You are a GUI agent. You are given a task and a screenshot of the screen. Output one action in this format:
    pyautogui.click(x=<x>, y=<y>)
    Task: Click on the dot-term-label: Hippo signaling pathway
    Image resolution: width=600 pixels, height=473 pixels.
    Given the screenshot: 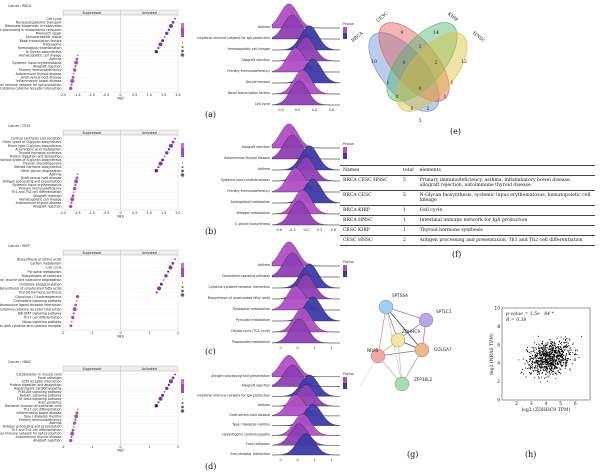 What is the action you would take?
    pyautogui.click(x=41, y=322)
    